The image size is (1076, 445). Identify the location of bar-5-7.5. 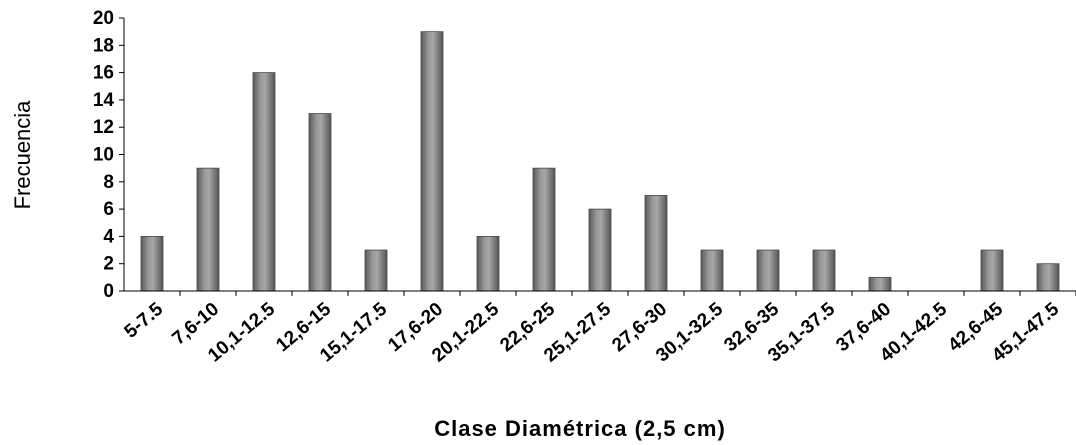
(152, 263).